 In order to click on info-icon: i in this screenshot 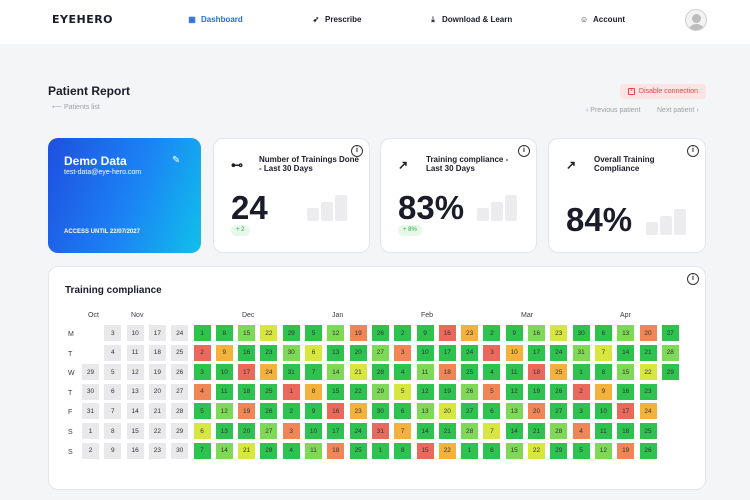, I will do `click(357, 151)`.